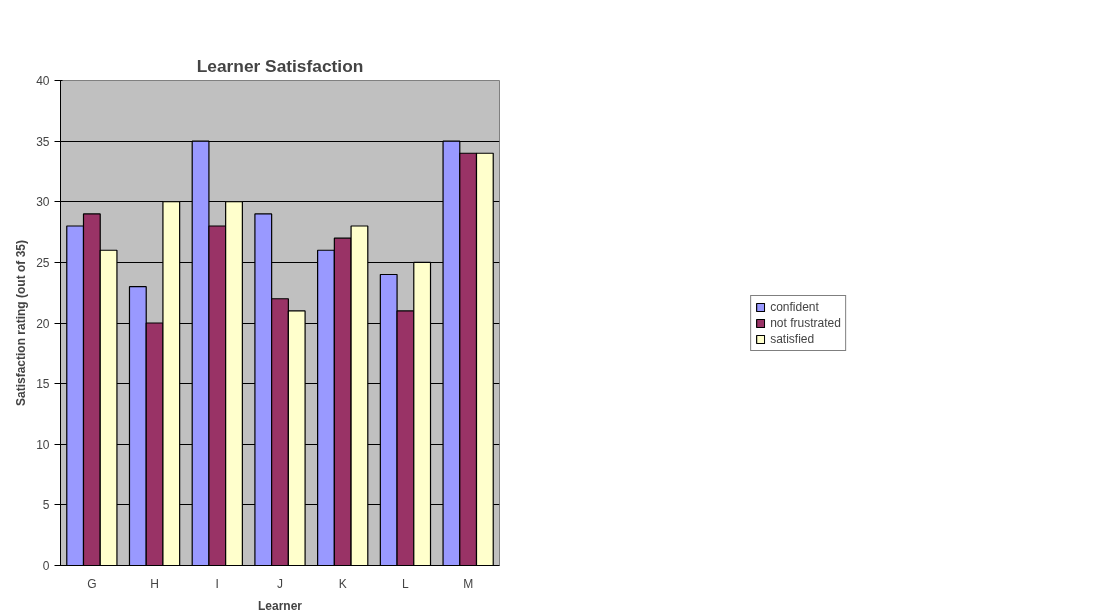 This screenshot has width=1097, height=615. I want to click on y-tick-label: 15, so click(43, 384).